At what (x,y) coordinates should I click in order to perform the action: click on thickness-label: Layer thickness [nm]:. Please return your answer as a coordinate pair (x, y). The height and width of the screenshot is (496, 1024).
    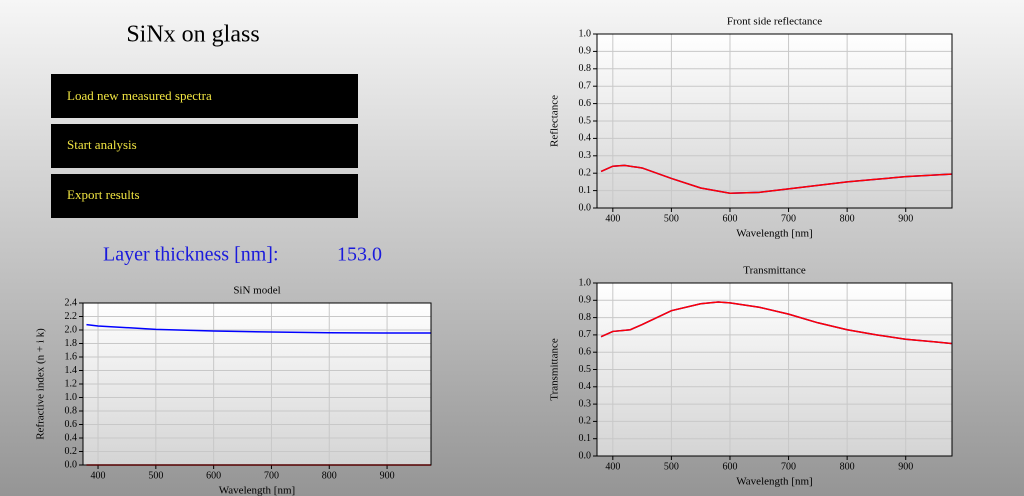
    Looking at the image, I should click on (191, 255).